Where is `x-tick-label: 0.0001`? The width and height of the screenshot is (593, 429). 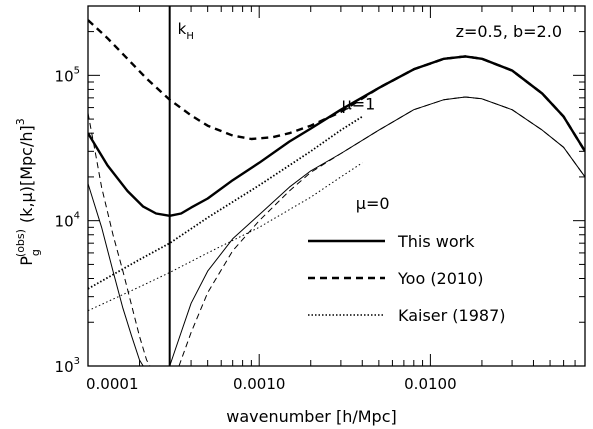
x-tick-label: 0.0001 is located at coordinates (112, 384).